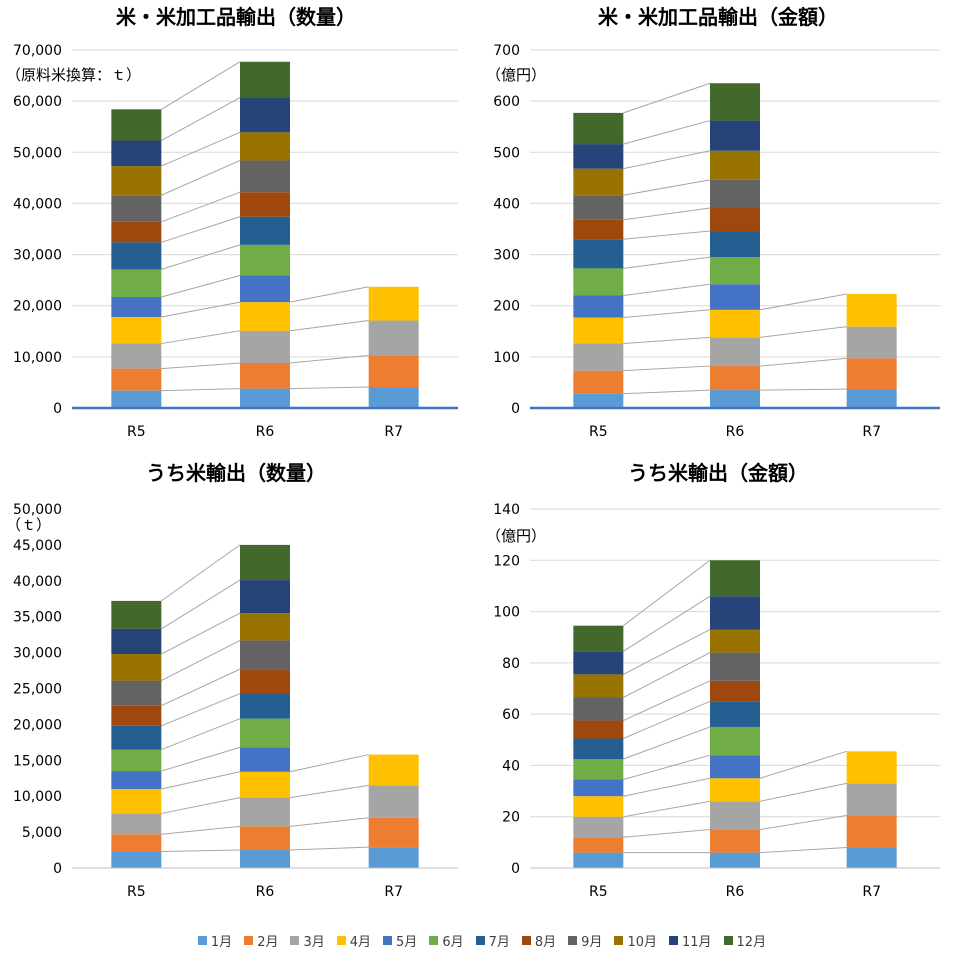 The width and height of the screenshot is (964, 963). I want to click on legend-label: 7月, so click(499, 942).